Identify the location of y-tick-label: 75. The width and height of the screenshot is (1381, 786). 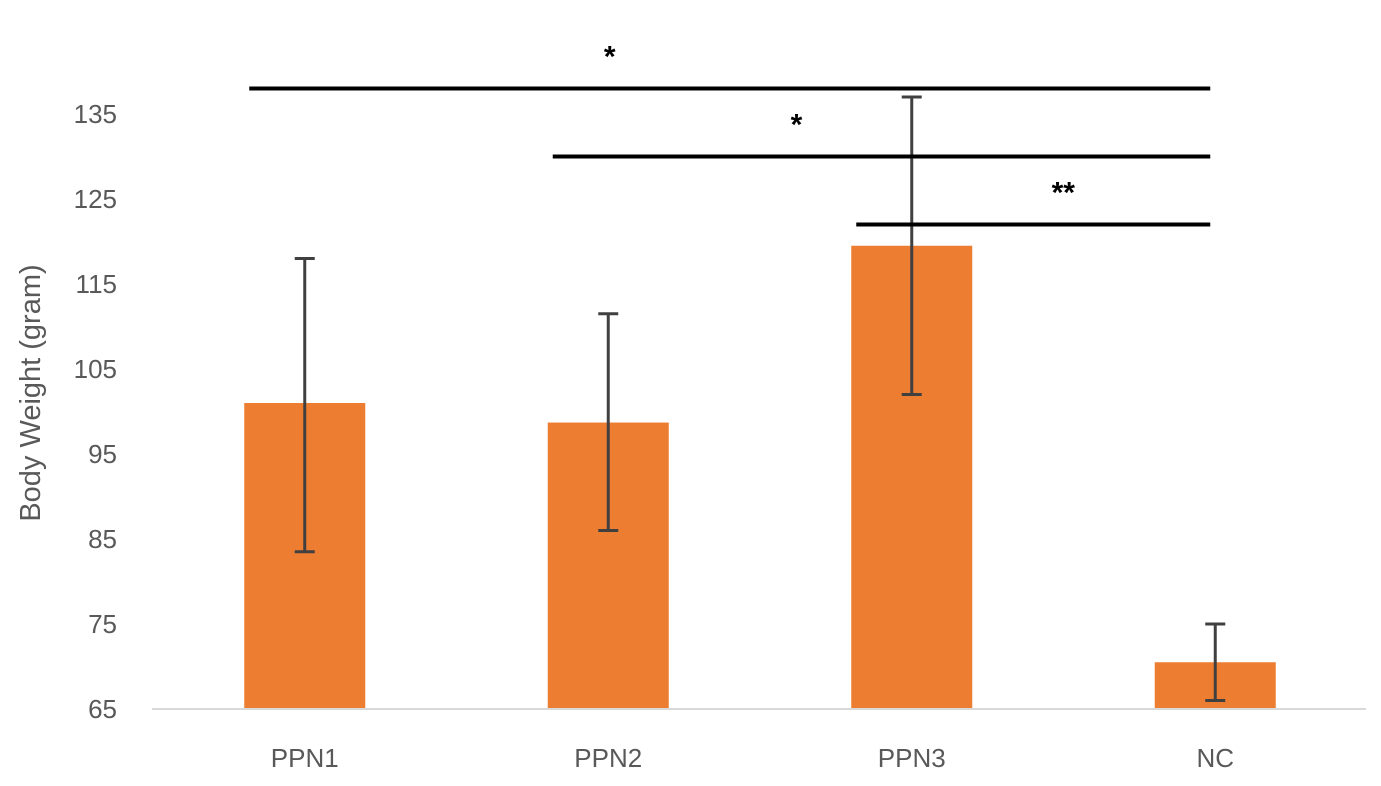
(102, 624).